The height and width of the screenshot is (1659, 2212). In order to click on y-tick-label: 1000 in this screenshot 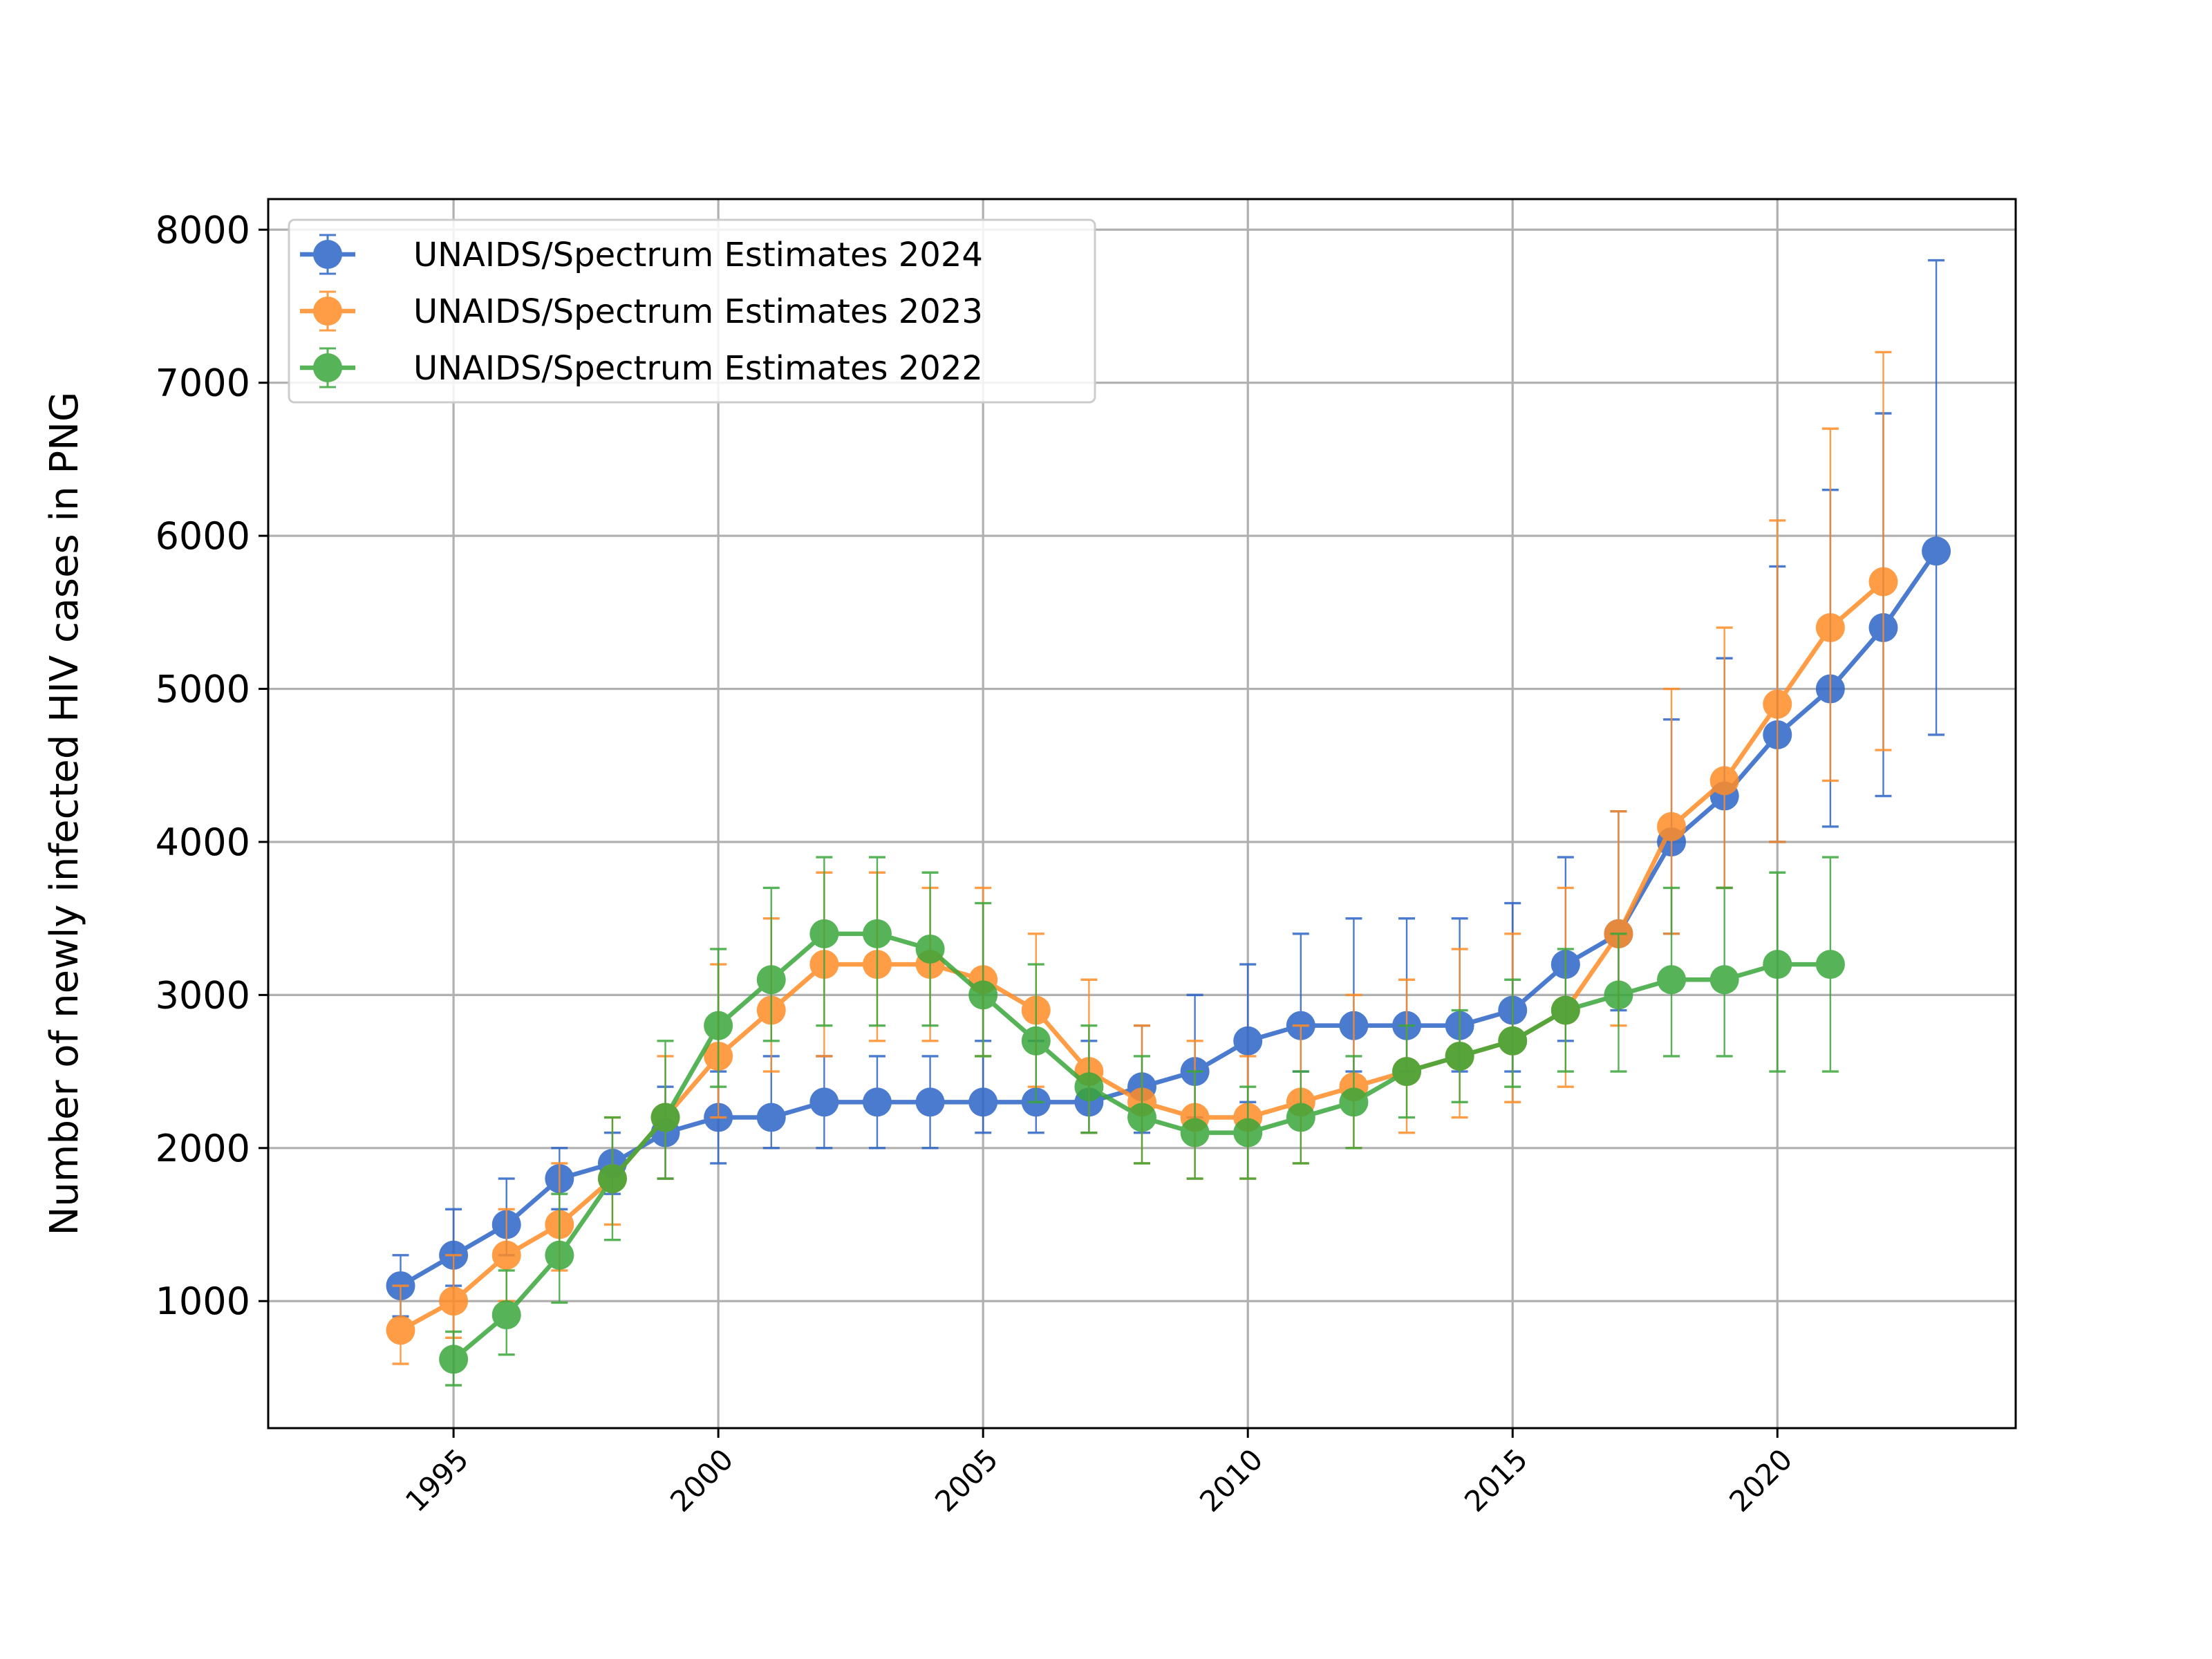, I will do `click(203, 1302)`.